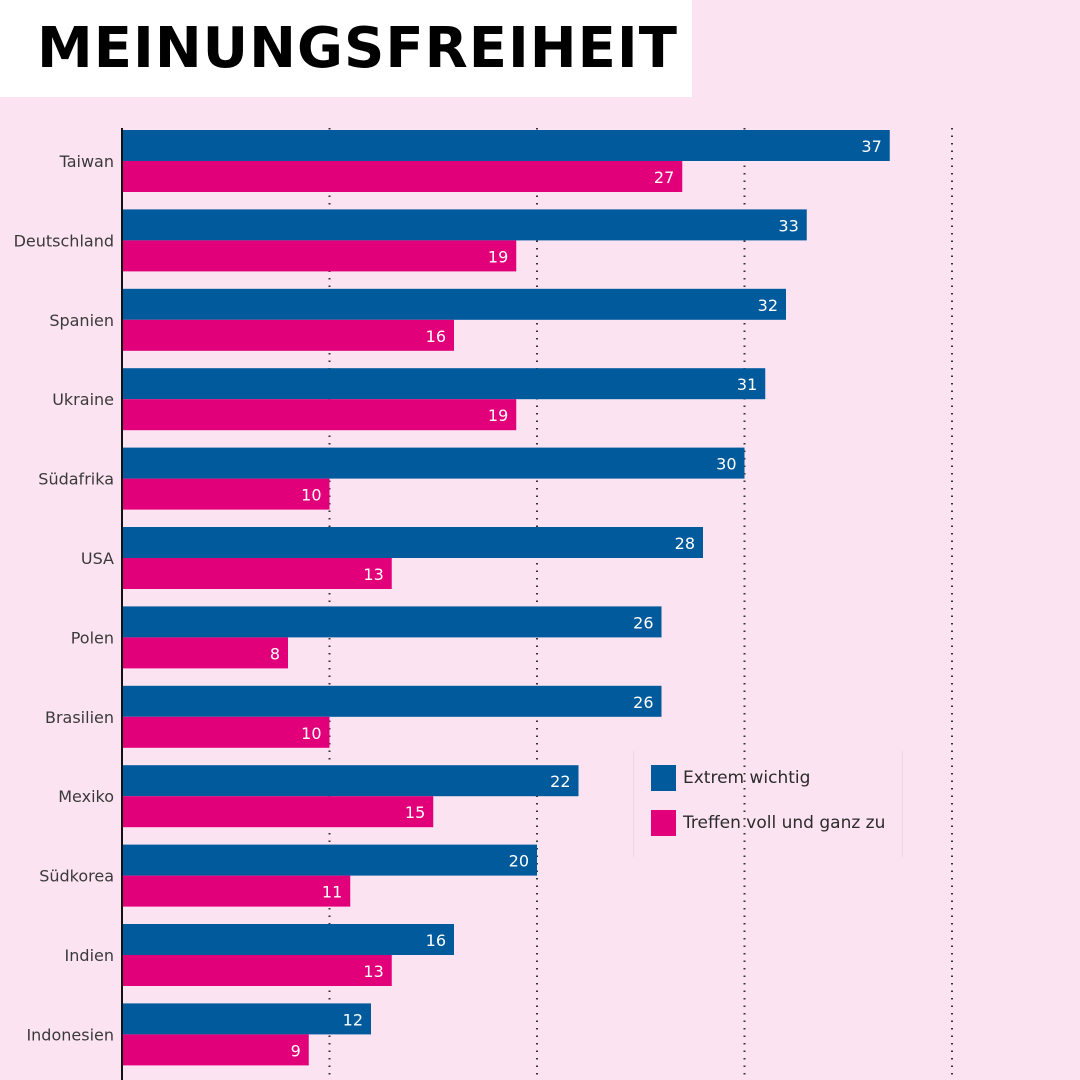 This screenshot has width=1080, height=1080. Describe the element at coordinates (89, 955) in the screenshot. I see `category-label: Indien` at that location.